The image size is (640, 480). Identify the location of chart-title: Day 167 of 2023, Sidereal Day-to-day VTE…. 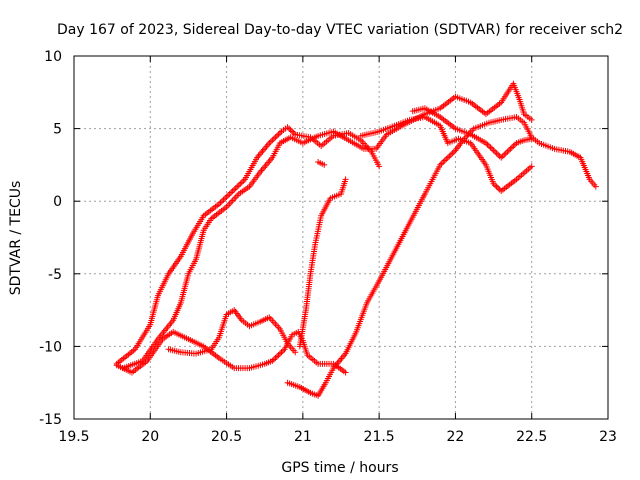
(340, 30).